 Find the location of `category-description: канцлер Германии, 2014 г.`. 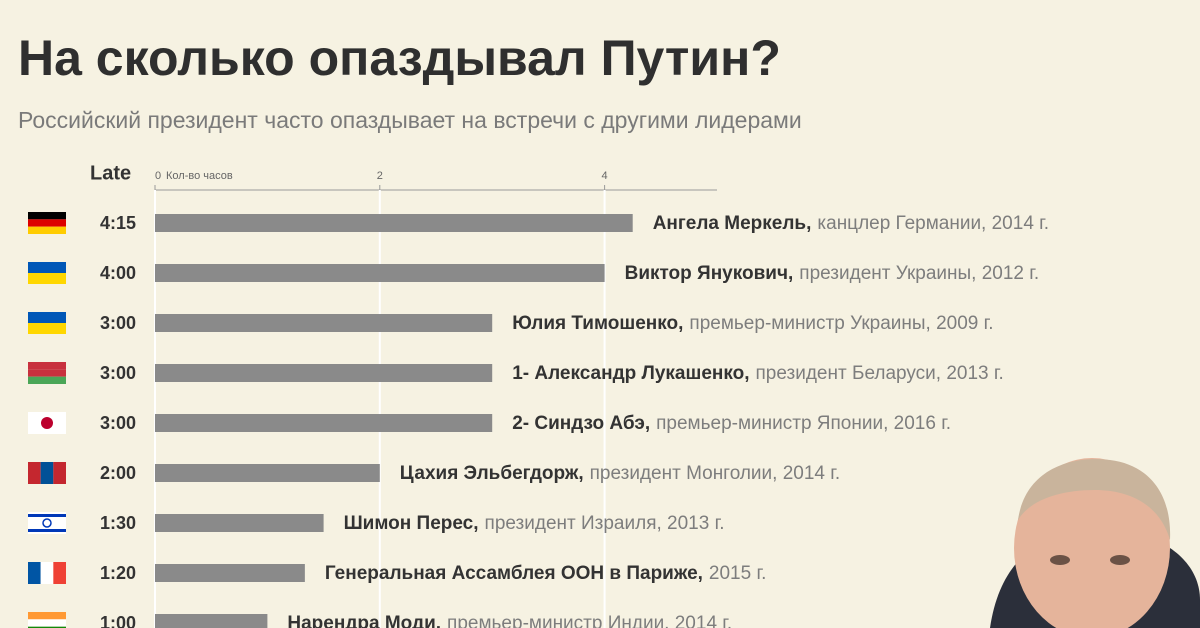

category-description: канцлер Германии, 2014 г. is located at coordinates (933, 223).